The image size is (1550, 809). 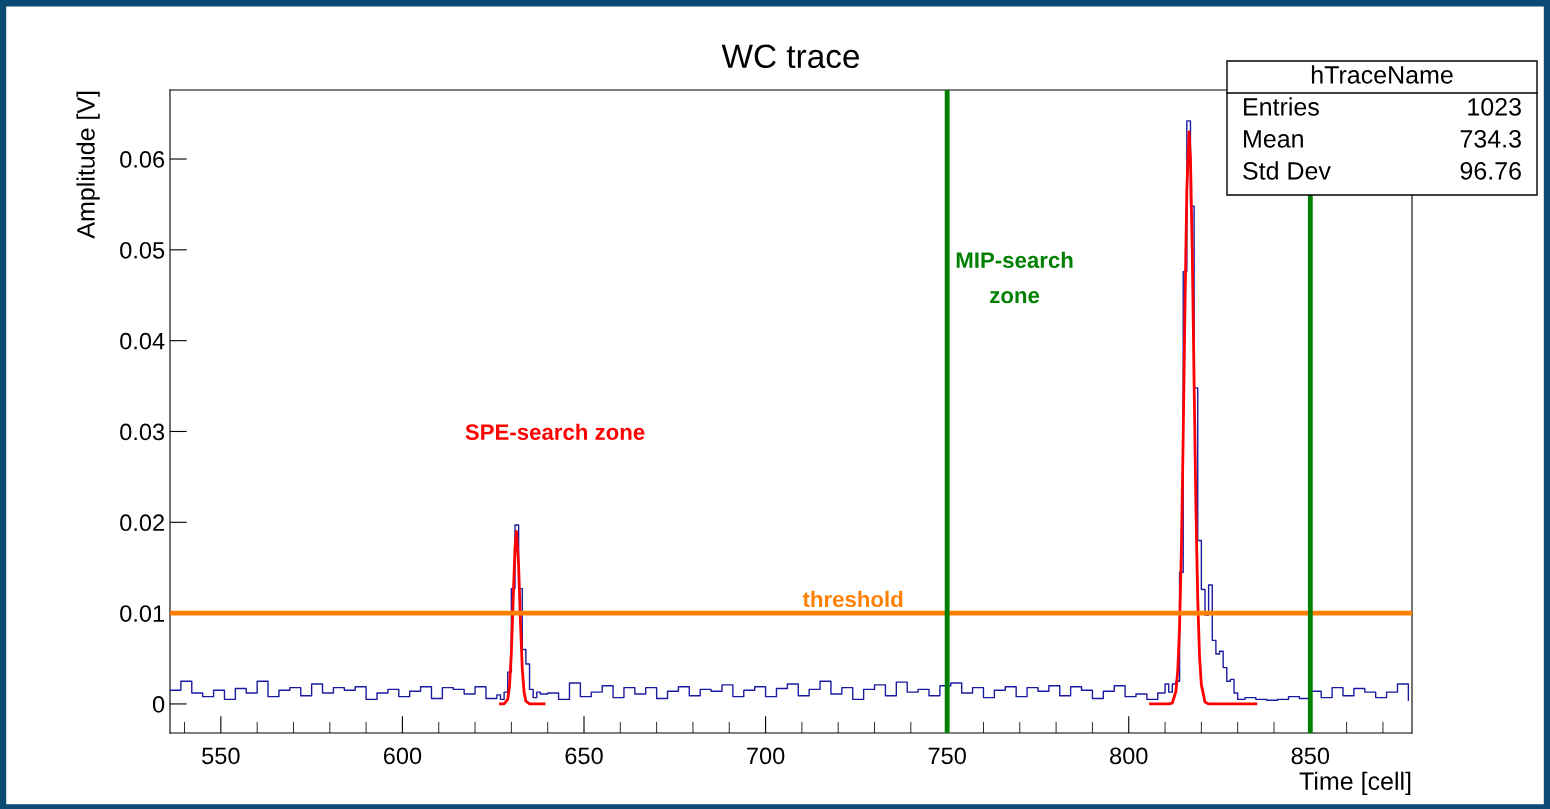 What do you see at coordinates (766, 756) in the screenshot?
I see `x-tick-label: 700` at bounding box center [766, 756].